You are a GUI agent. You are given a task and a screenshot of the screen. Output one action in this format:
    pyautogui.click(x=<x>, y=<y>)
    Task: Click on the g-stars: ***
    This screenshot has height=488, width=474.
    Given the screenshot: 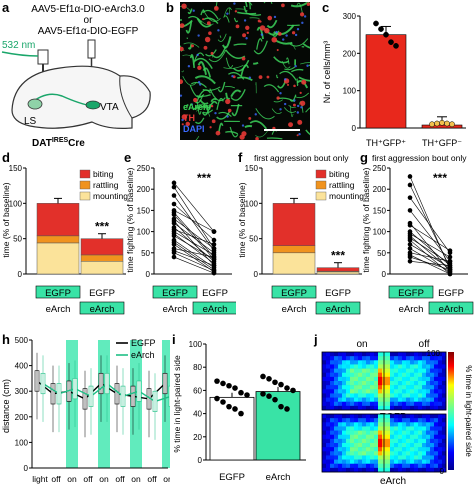 What is the action you would take?
    pyautogui.click(x=440, y=178)
    